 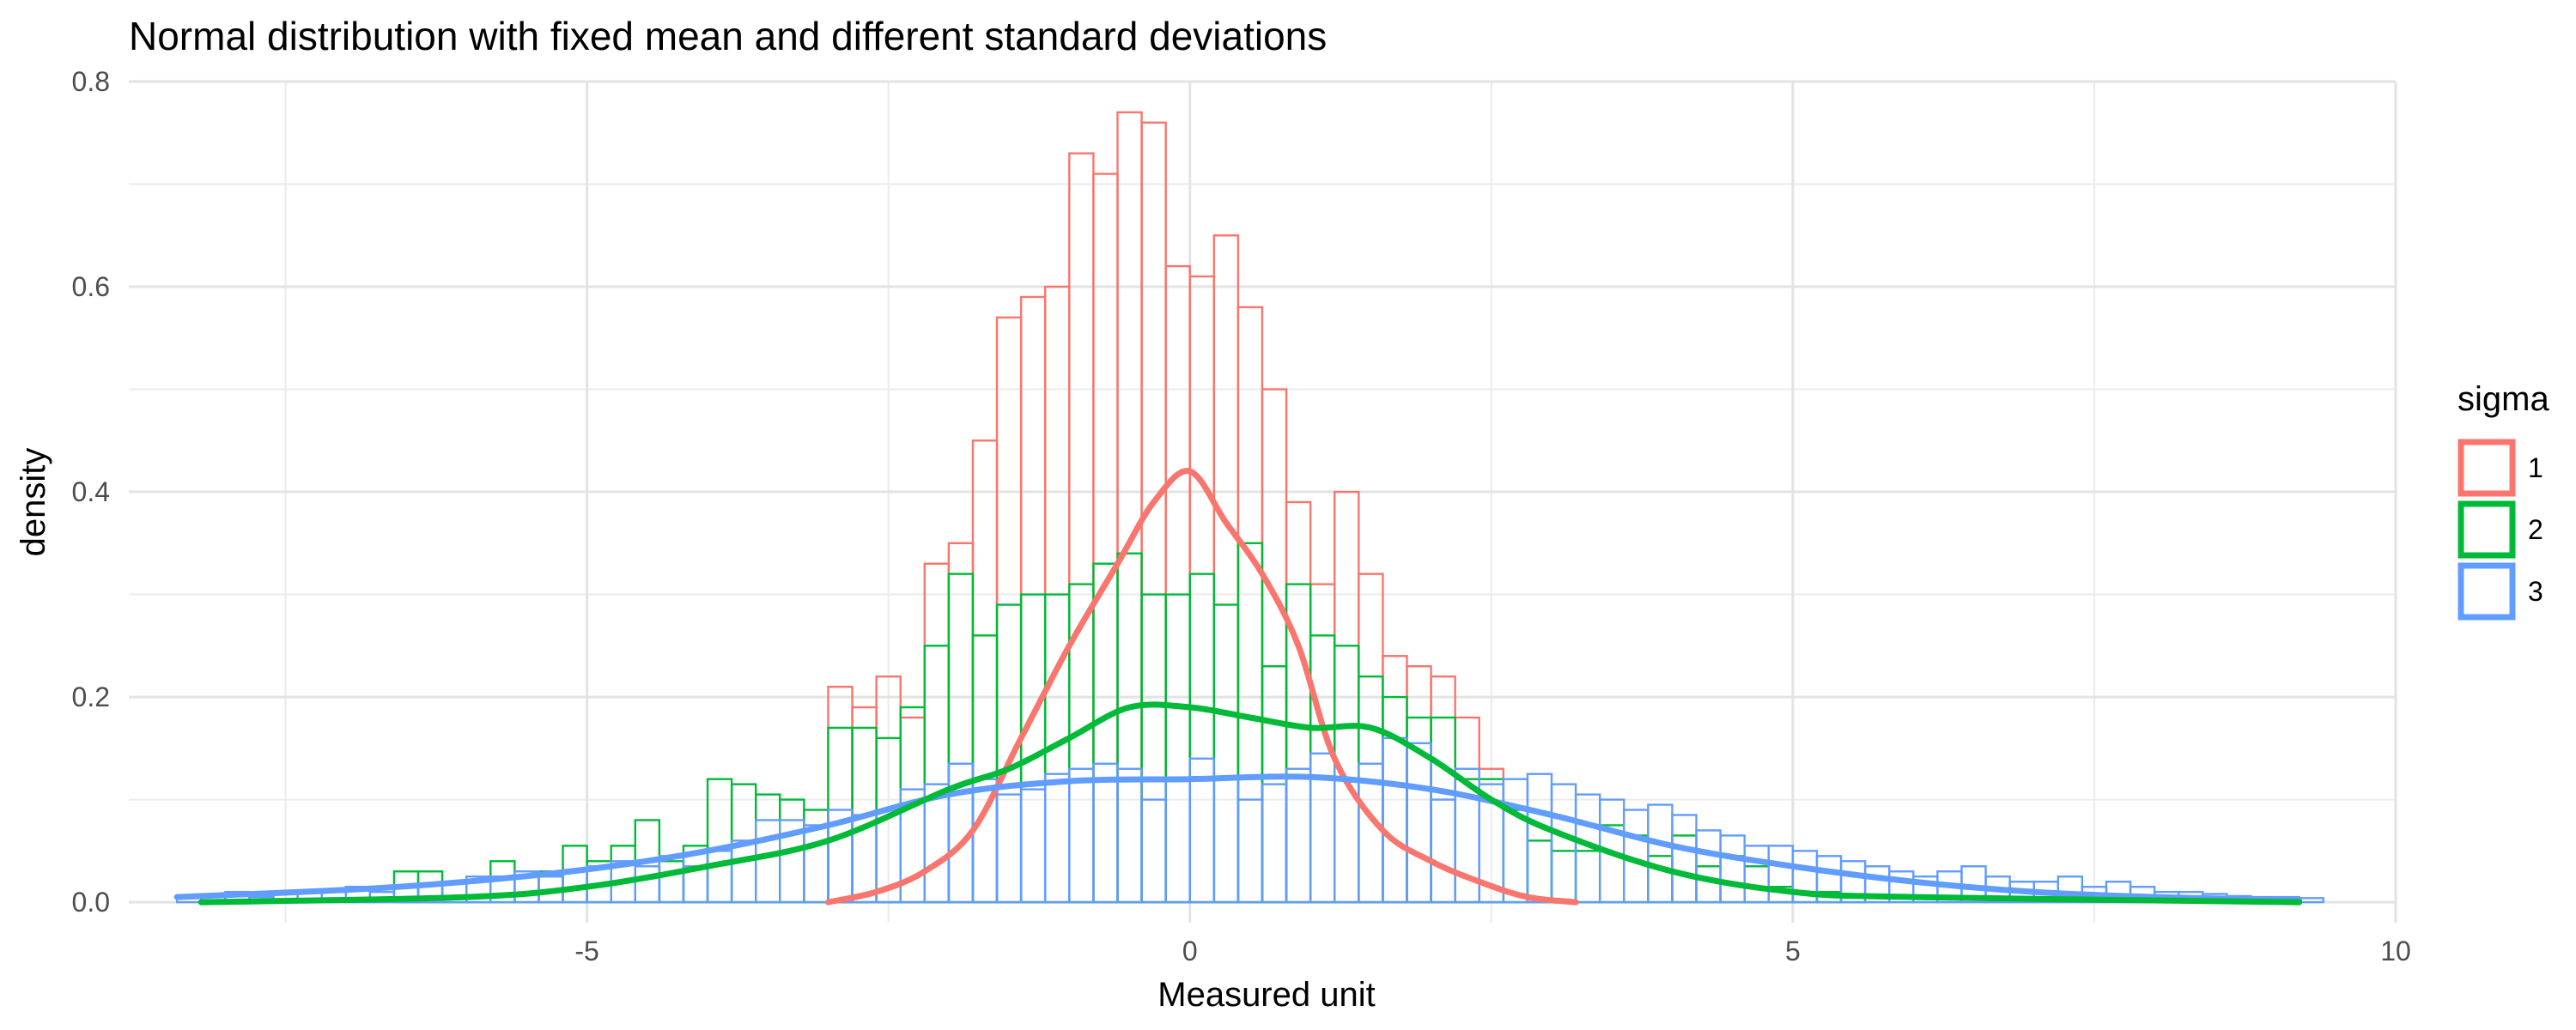 I want to click on x-axis: -5 0 5 10, so click(x=1492, y=951).